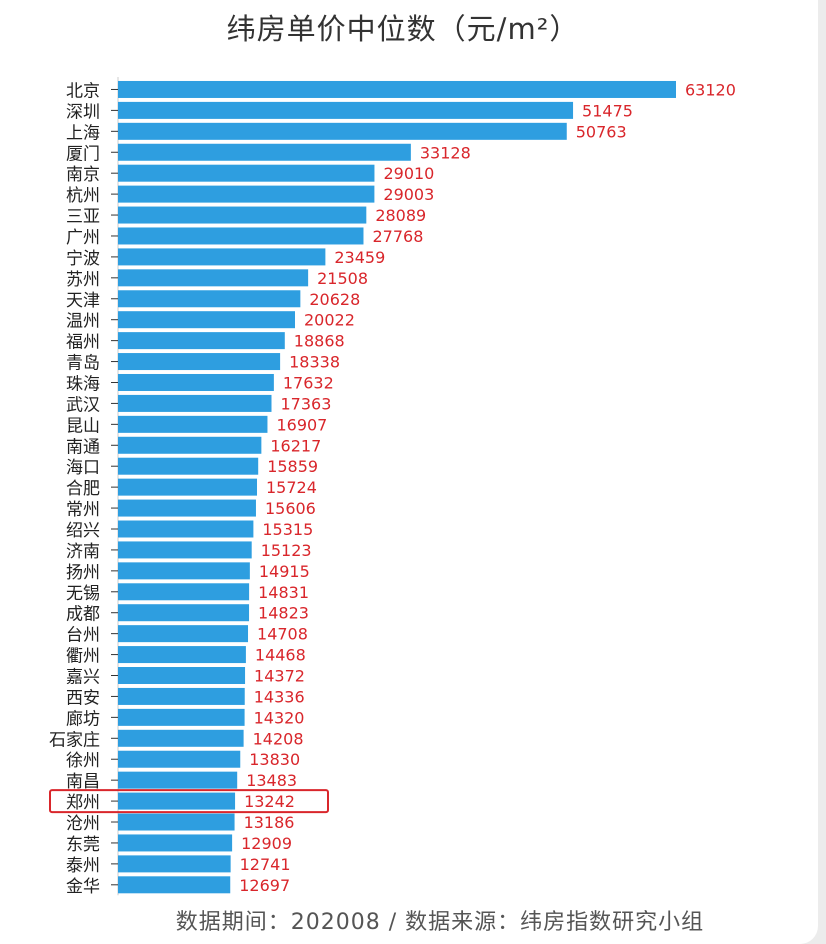 Image resolution: width=826 pixels, height=944 pixels. What do you see at coordinates (282, 634) in the screenshot?
I see `value-label: 14708` at bounding box center [282, 634].